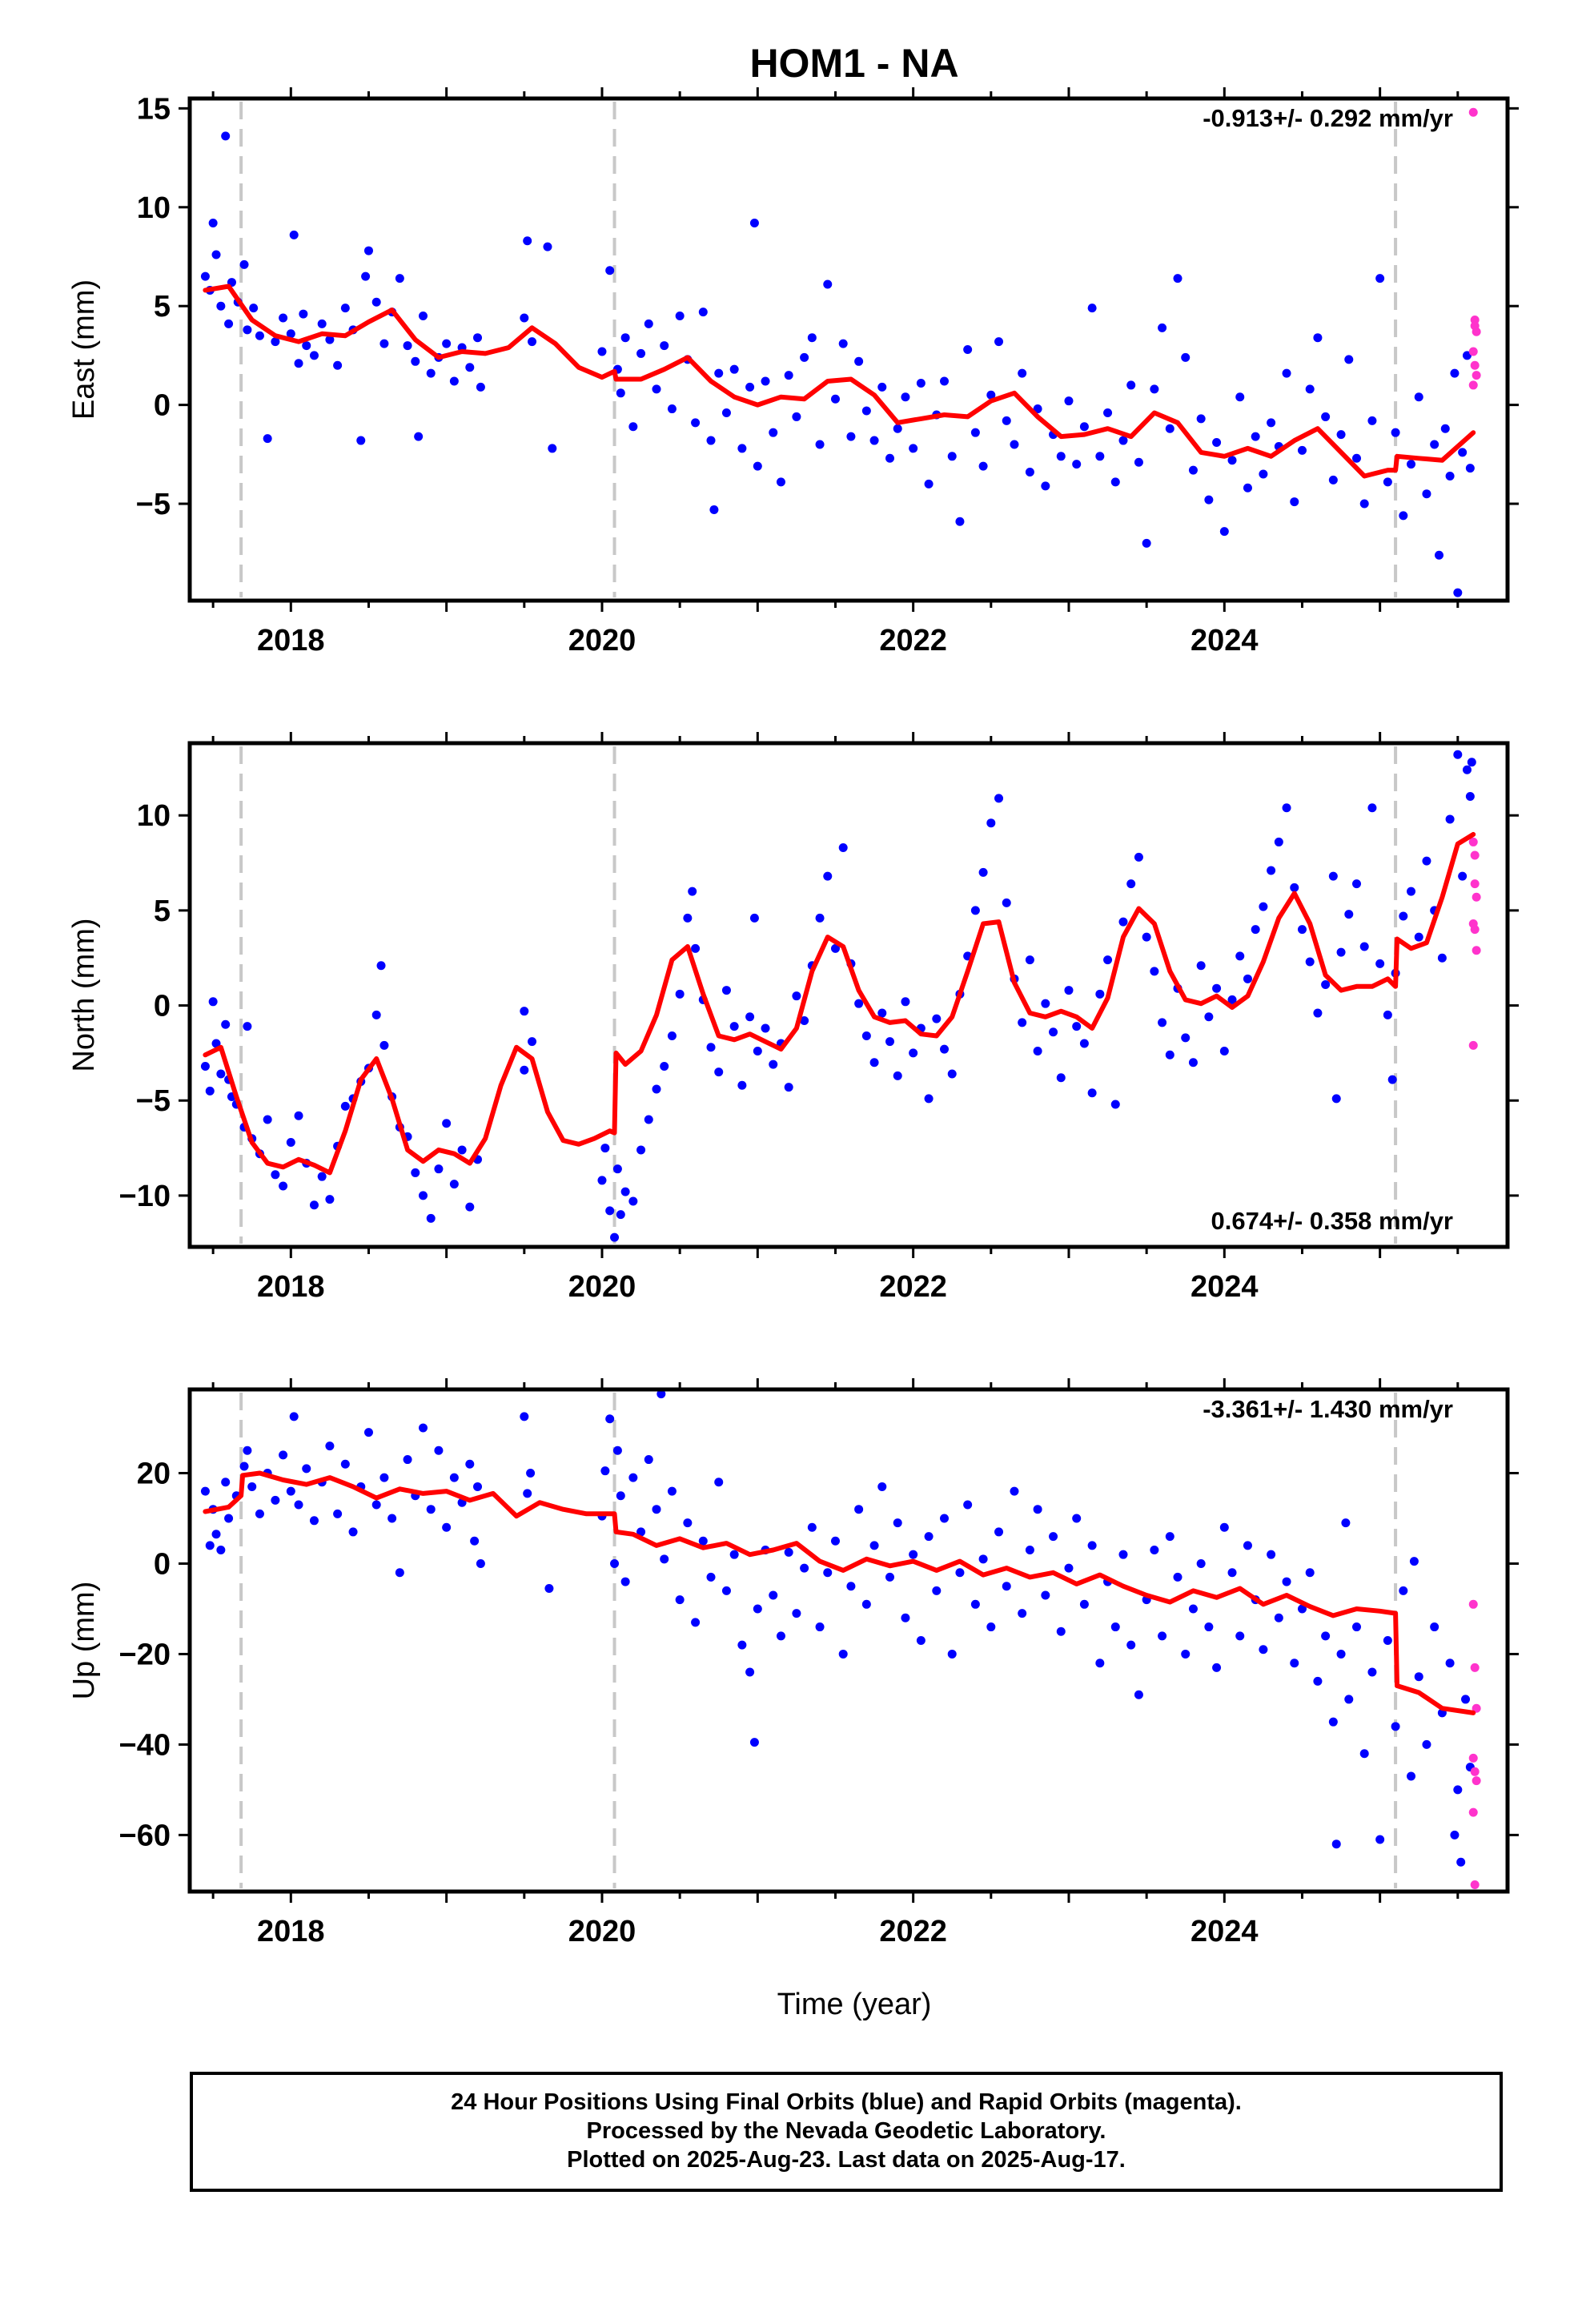 The width and height of the screenshot is (1582, 2324). What do you see at coordinates (1225, 640) in the screenshot?
I see `x-tick-label: 2024` at bounding box center [1225, 640].